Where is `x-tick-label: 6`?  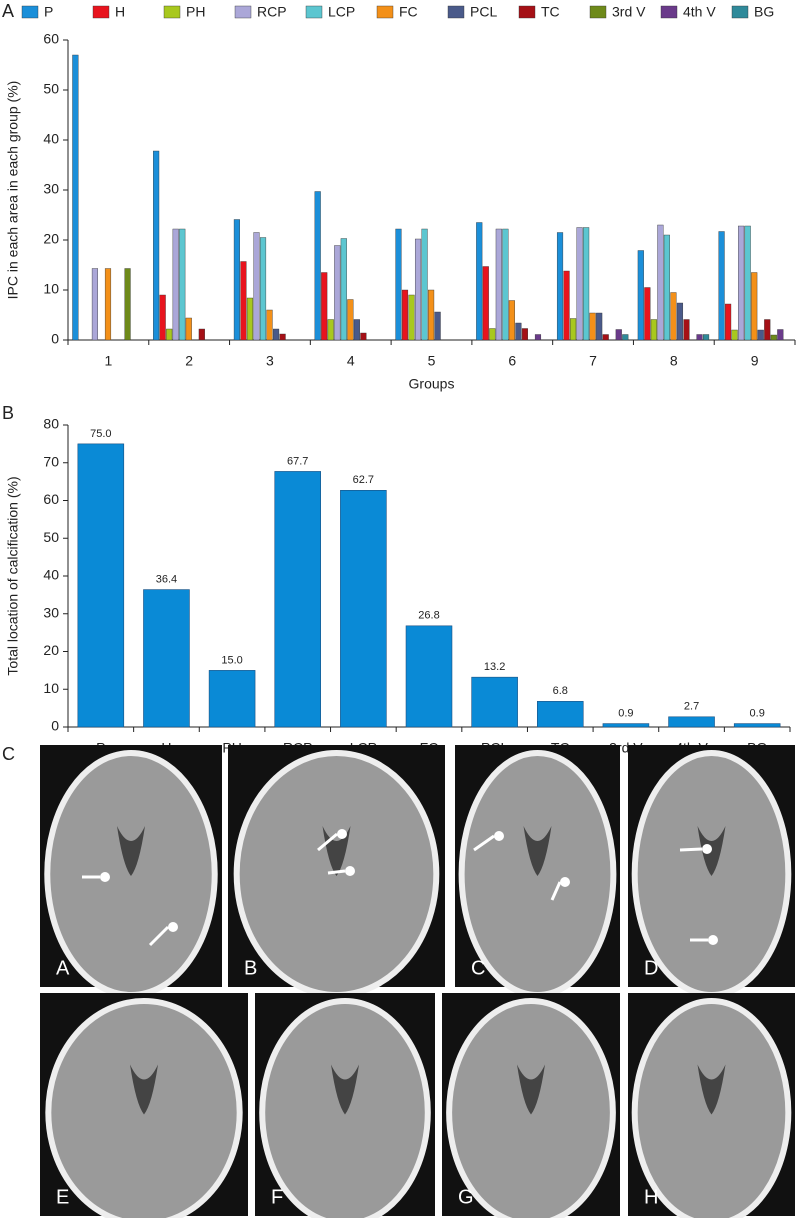 x-tick-label: 6 is located at coordinates (512, 361).